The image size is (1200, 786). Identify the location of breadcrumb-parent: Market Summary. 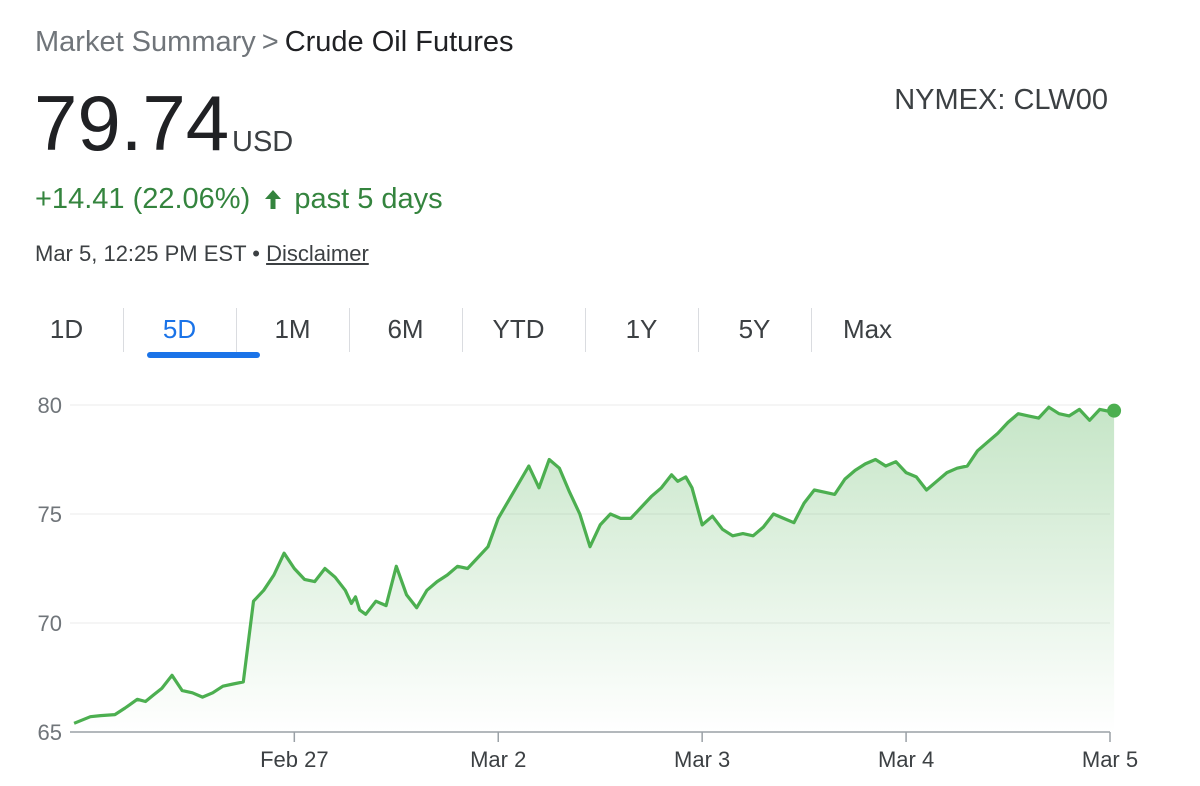
(145, 42).